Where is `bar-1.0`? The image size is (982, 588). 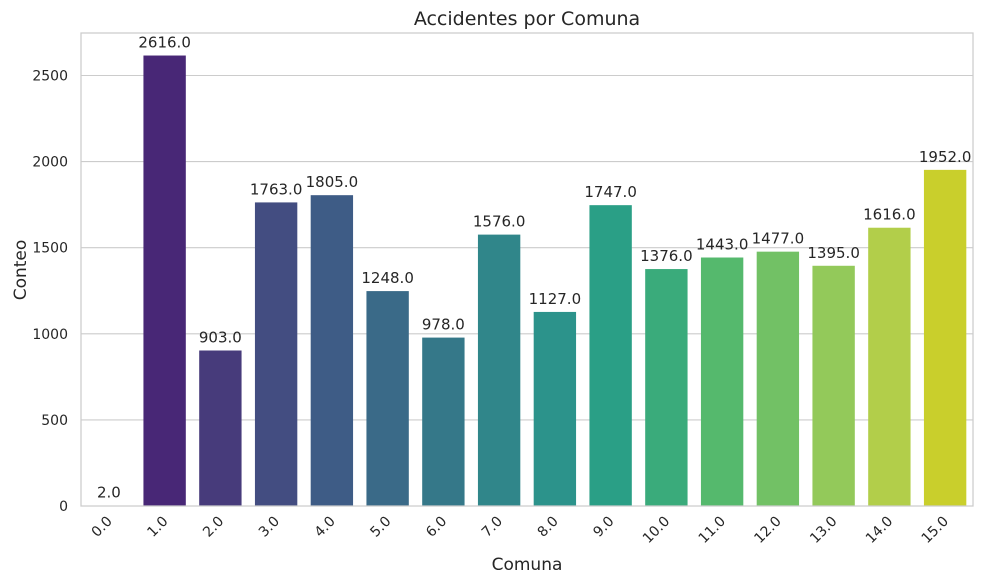
bar-1.0 is located at coordinates (164, 281).